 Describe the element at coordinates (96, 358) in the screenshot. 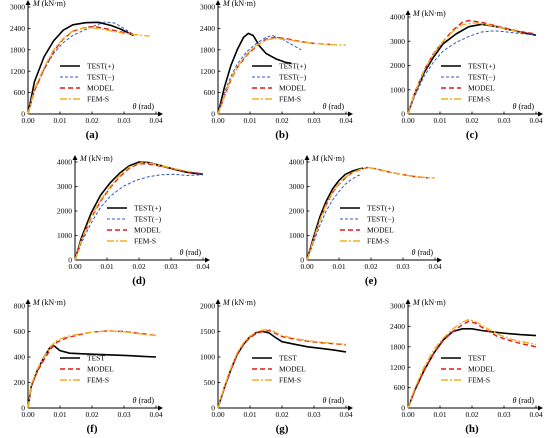

I see `legend-label: TEST` at that location.